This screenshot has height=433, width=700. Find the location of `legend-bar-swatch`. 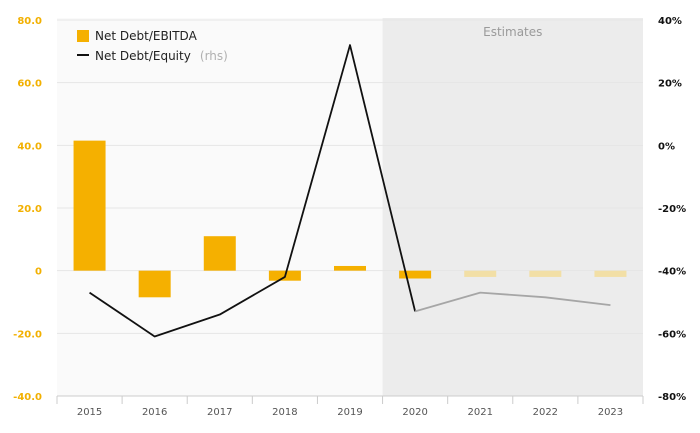

legend-bar-swatch is located at coordinates (83, 36).